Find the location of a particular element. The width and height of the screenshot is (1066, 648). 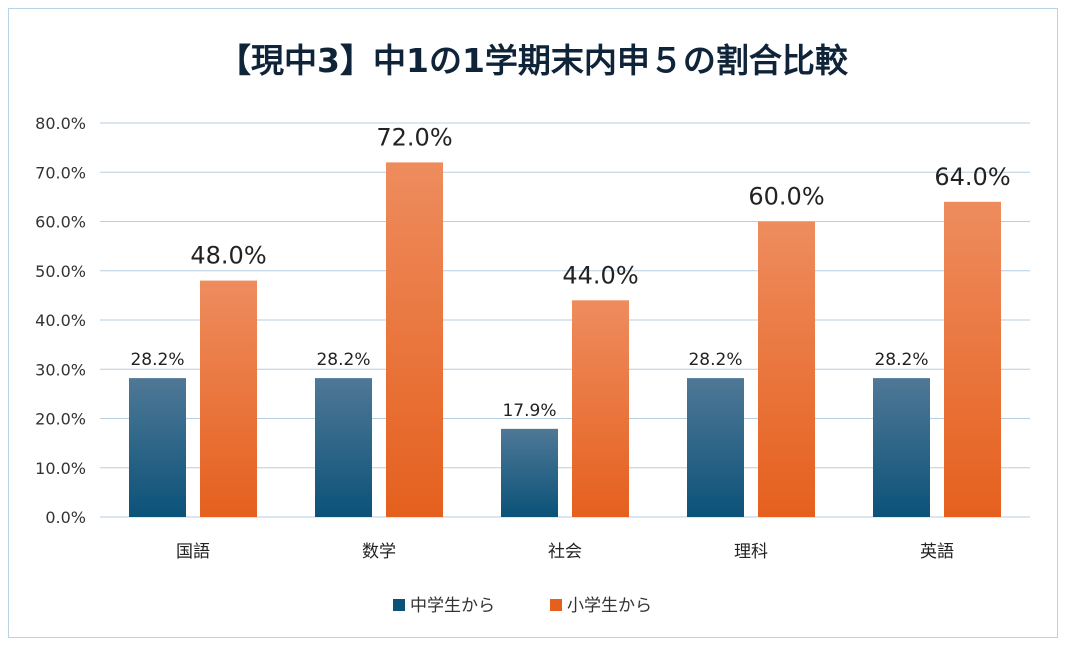

y-tick-label: 0.0% is located at coordinates (65, 517).